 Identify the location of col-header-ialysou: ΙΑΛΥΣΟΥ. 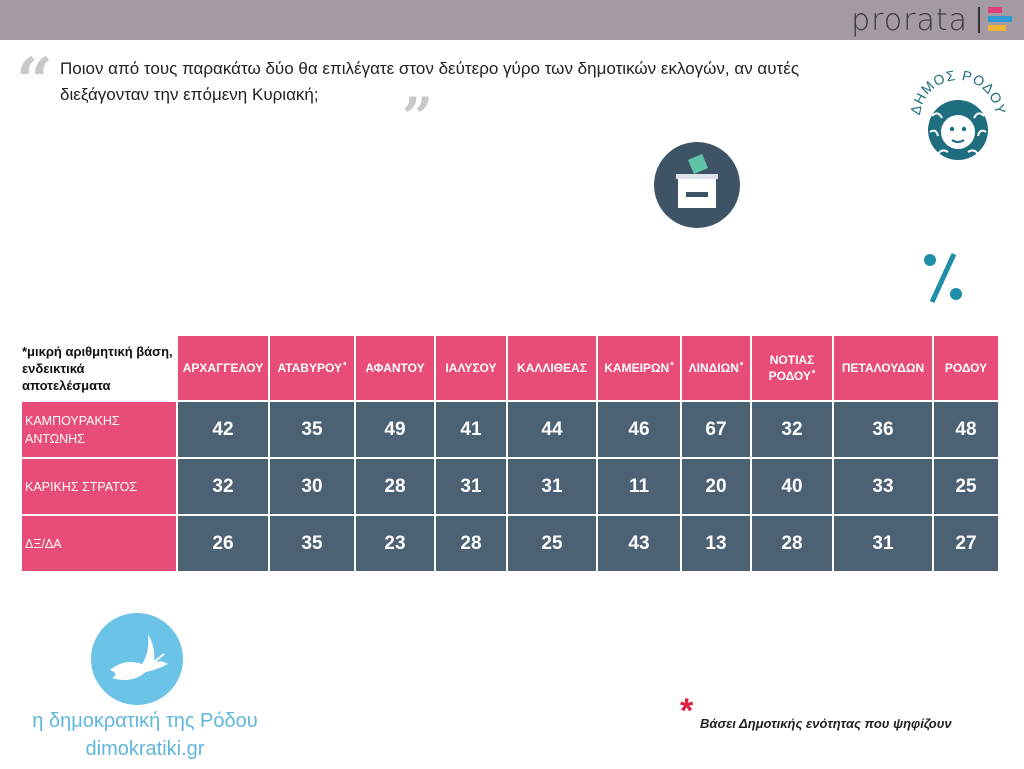
(471, 368).